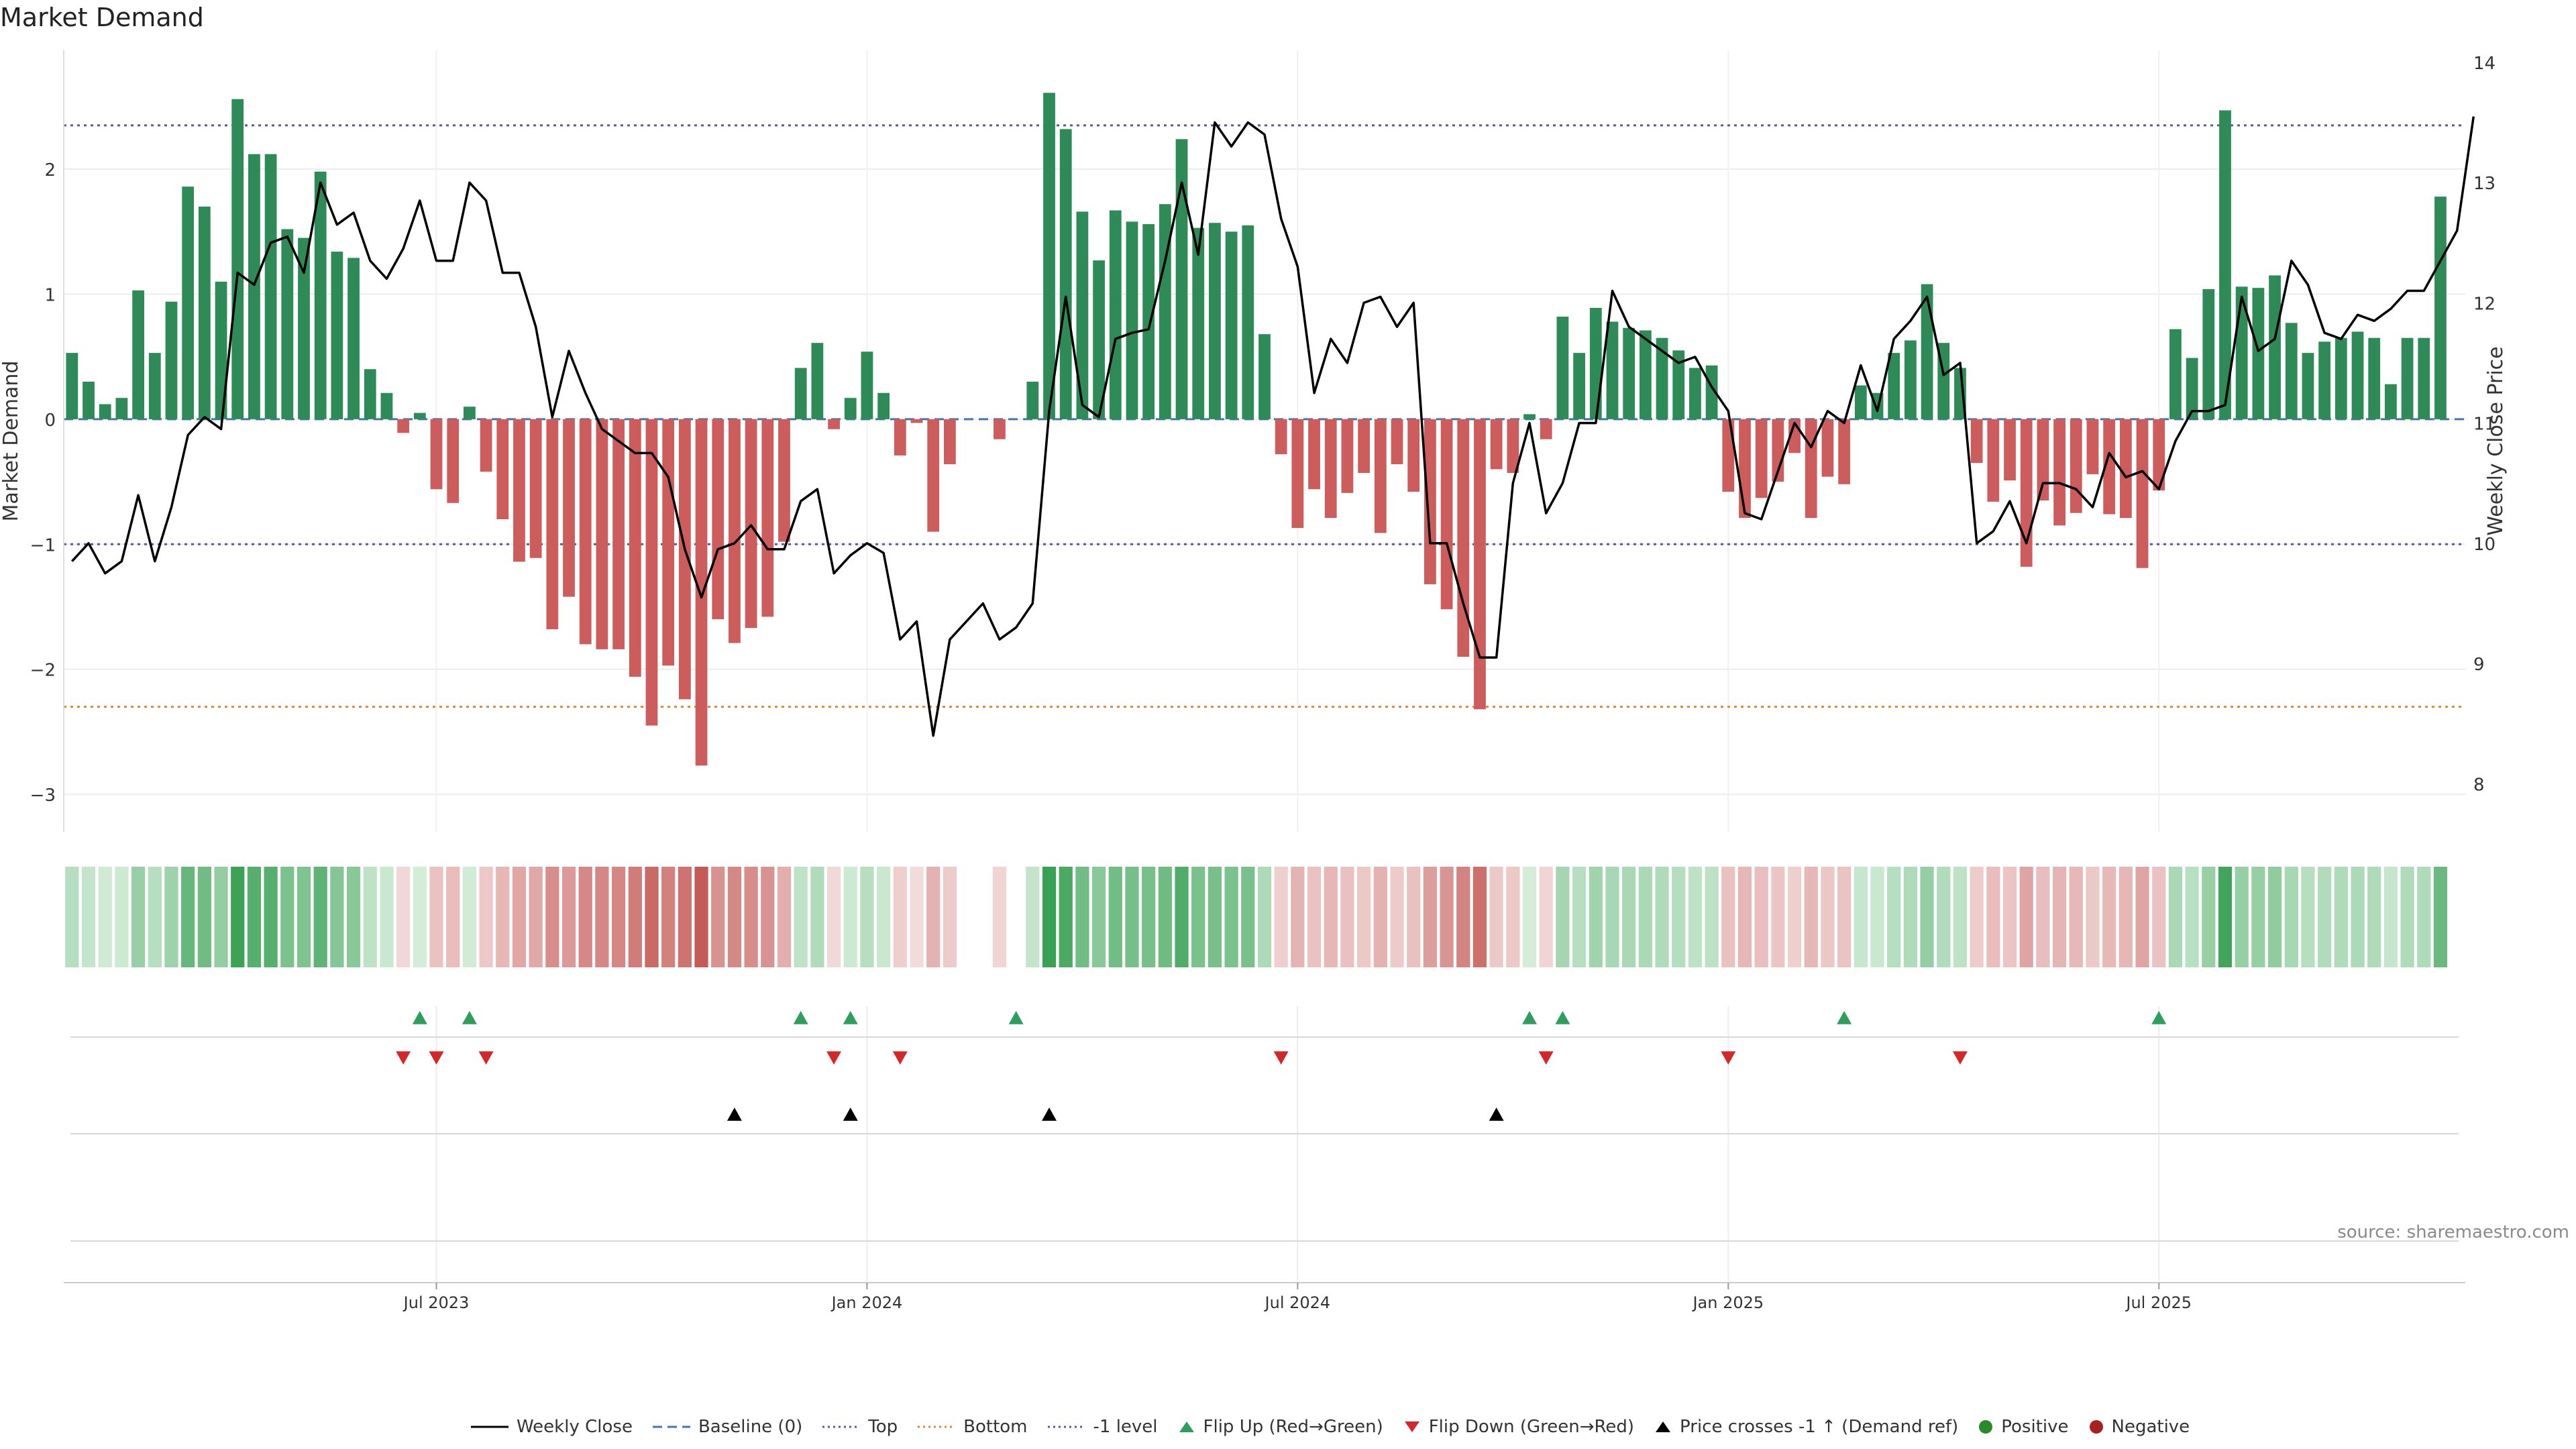  Describe the element at coordinates (2484, 545) in the screenshot. I see `y2-tick-label: 10` at that location.